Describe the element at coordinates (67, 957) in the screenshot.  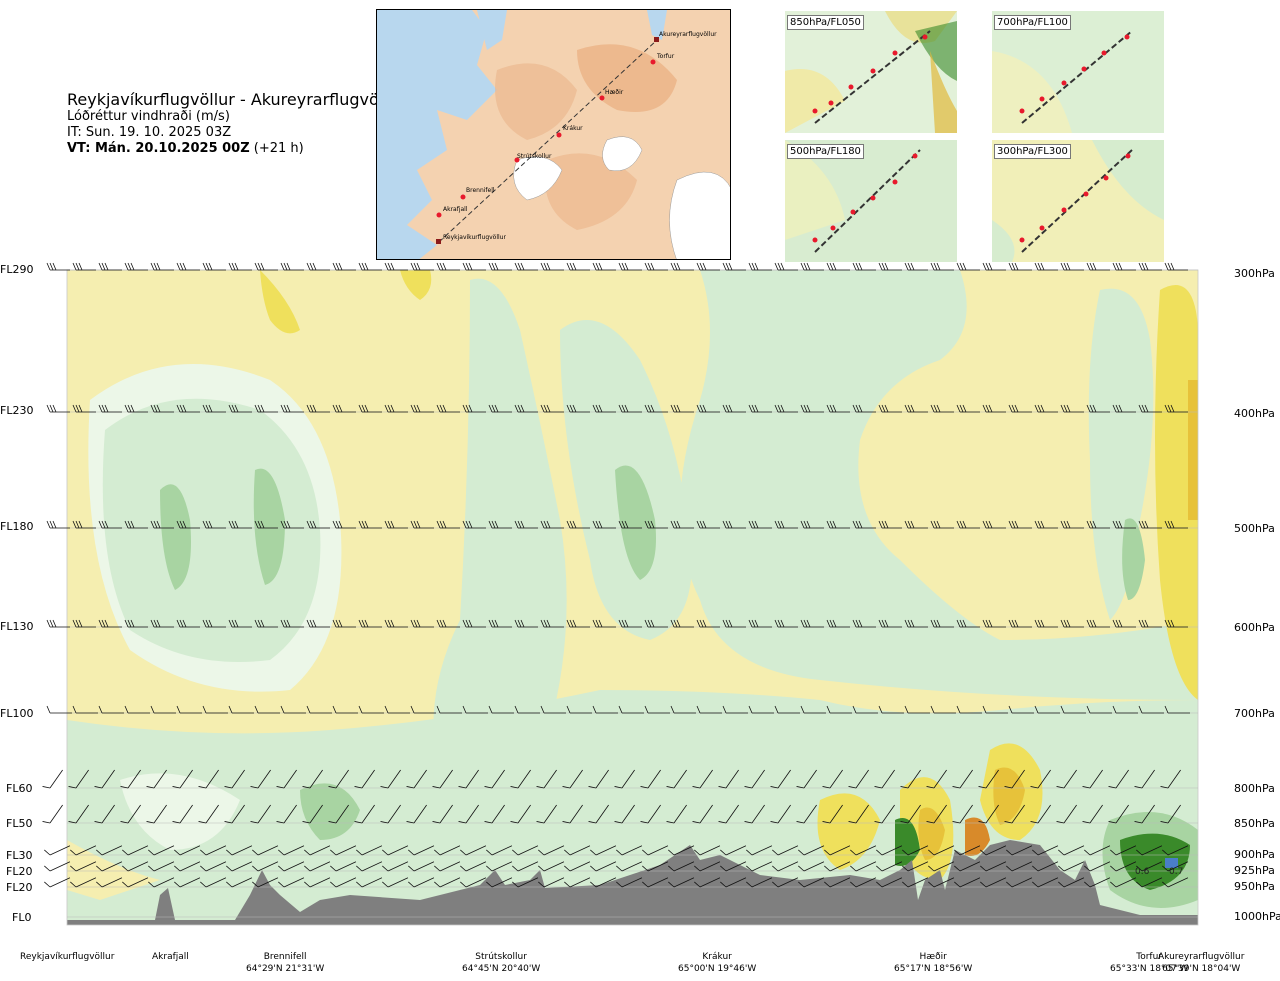
I see `x-location-name: Reykjavíkurflugvöllur` at that location.